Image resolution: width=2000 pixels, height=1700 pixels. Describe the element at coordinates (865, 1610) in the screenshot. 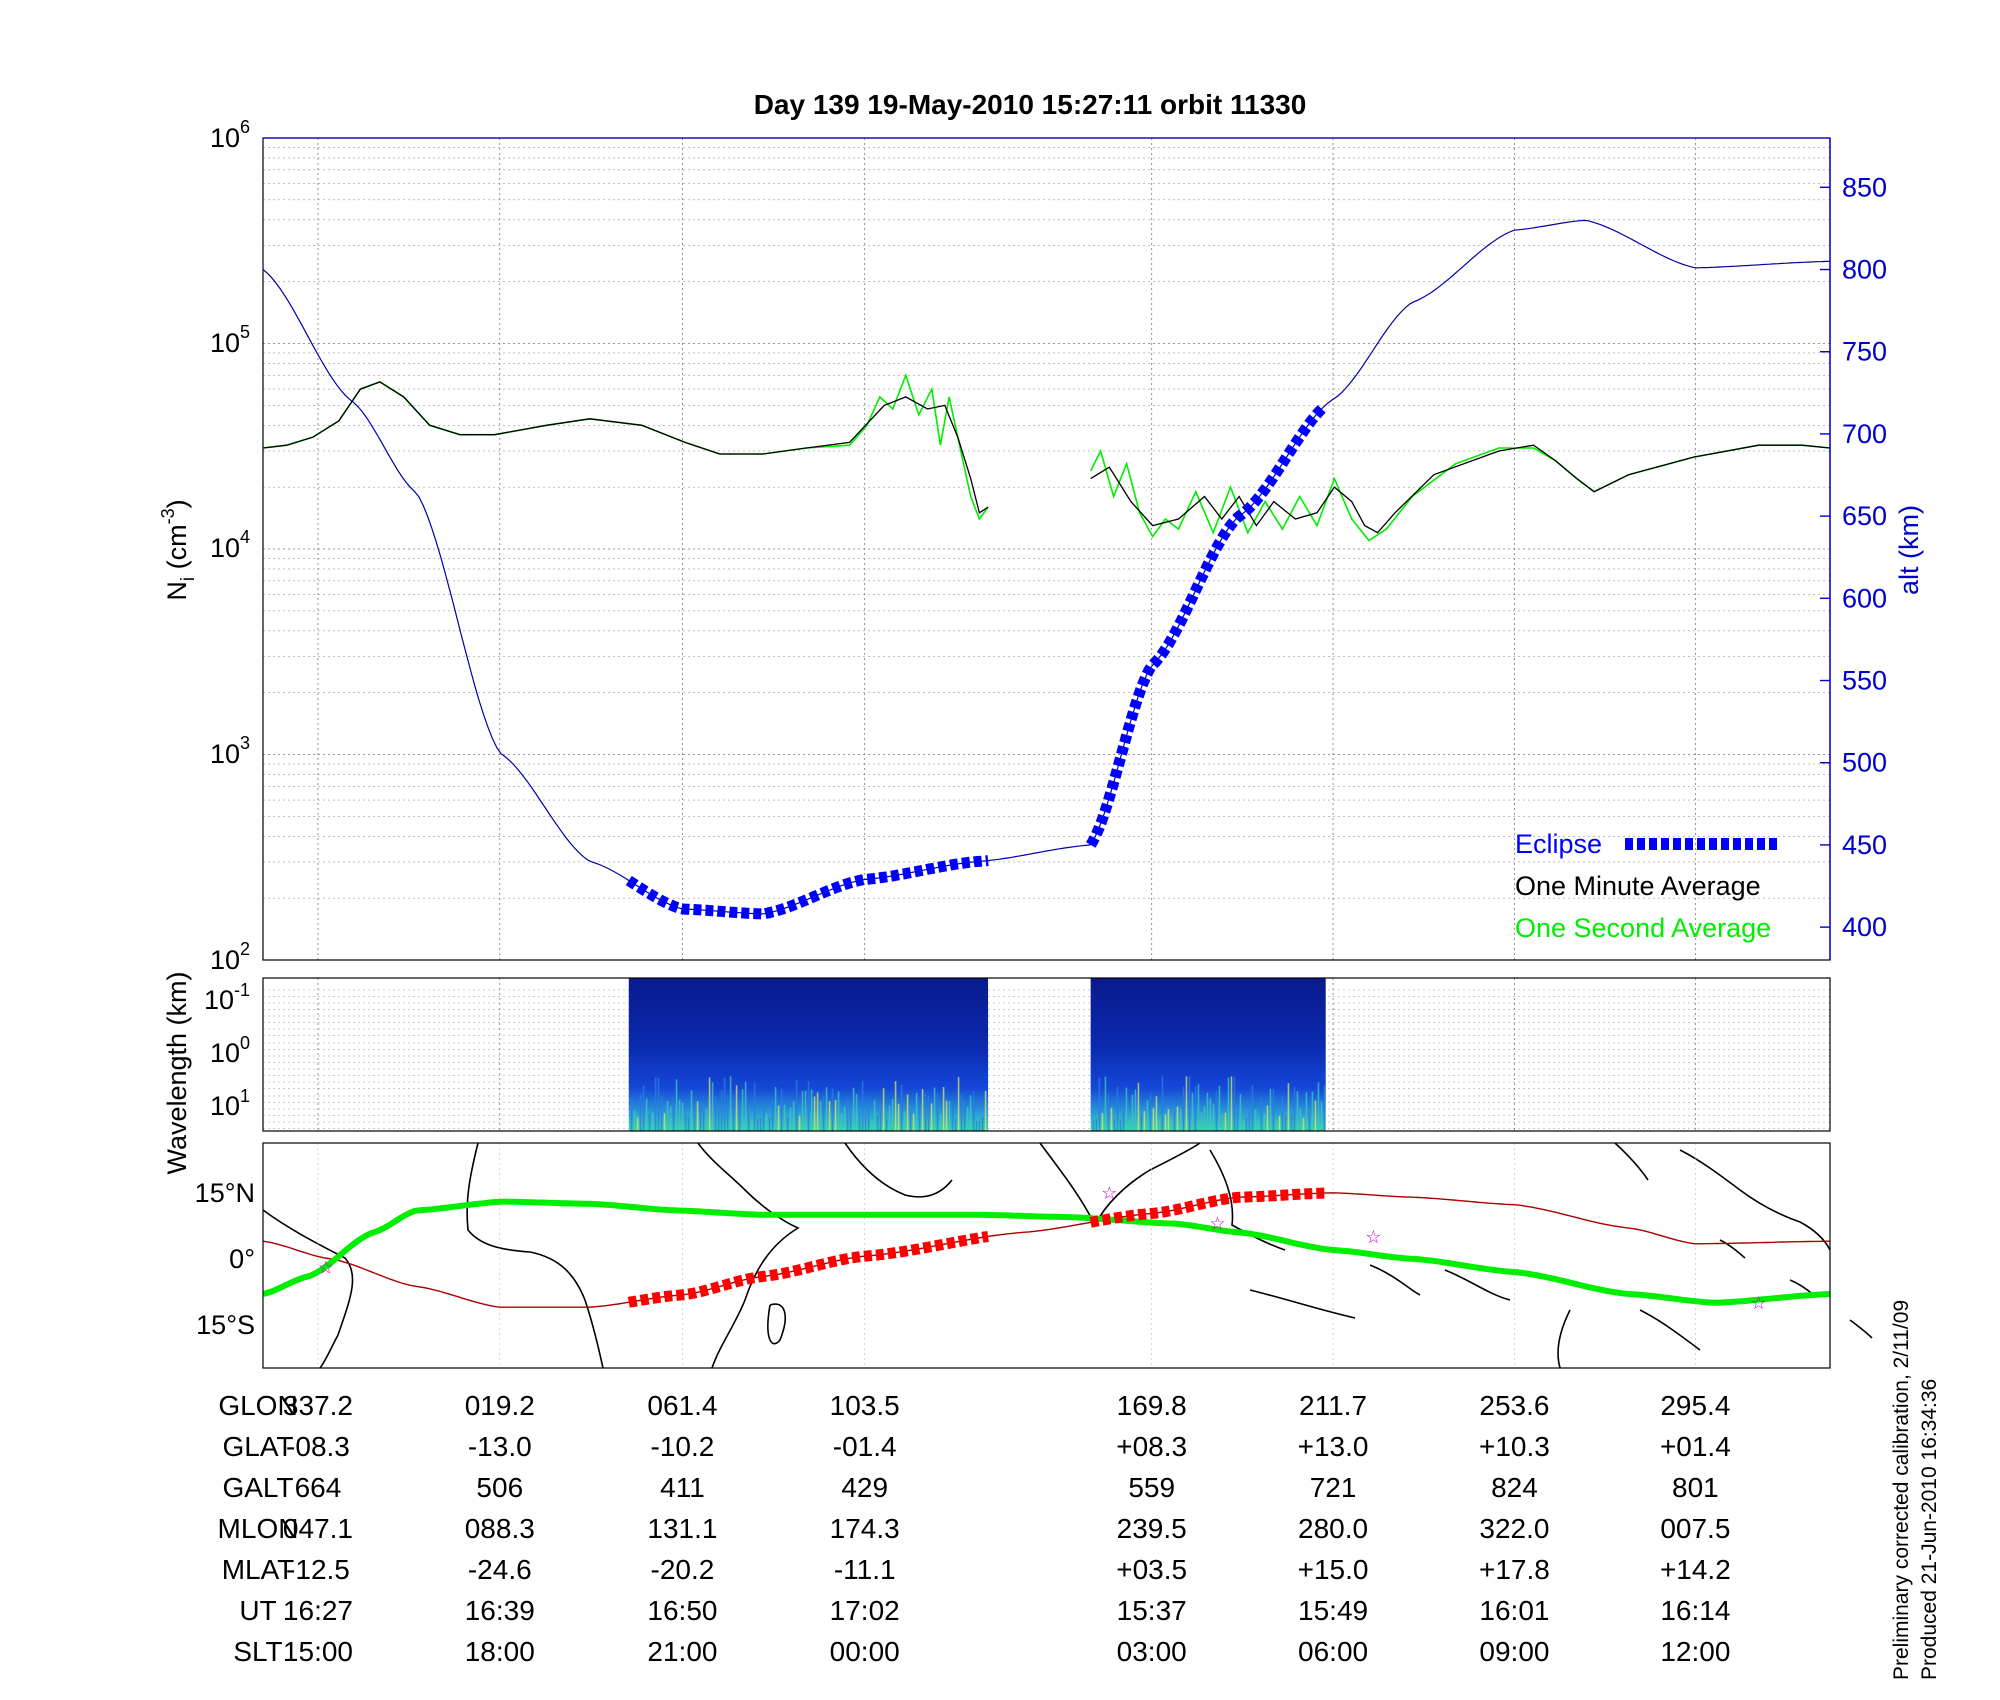

I see `table-cell: 17:02` at that location.